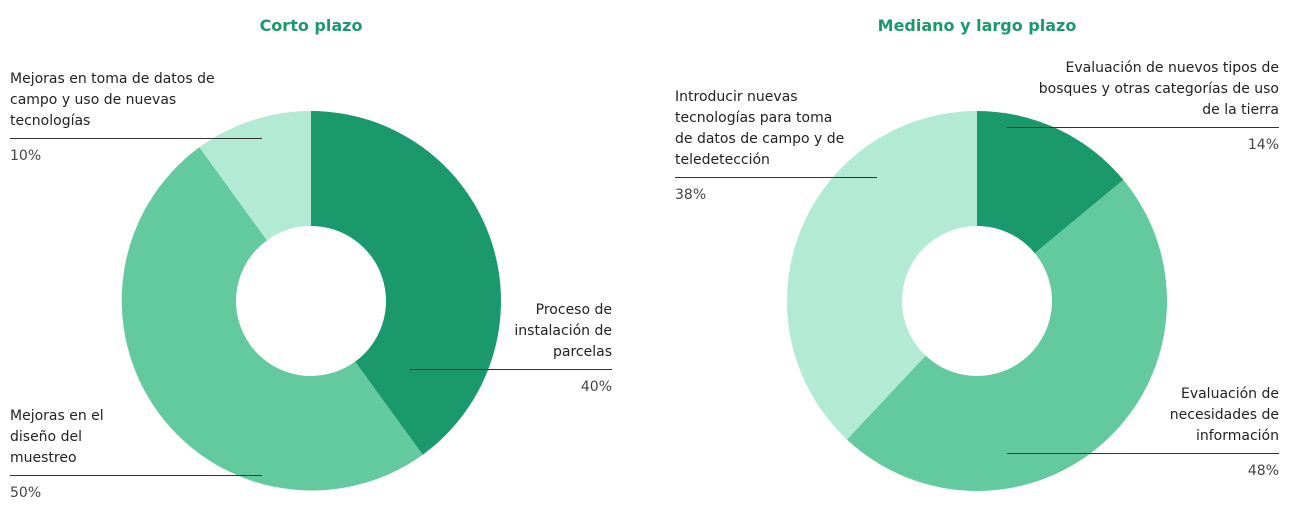  I want to click on slice-label: Mejoras en el diseño del muestreo, so click(57, 437).